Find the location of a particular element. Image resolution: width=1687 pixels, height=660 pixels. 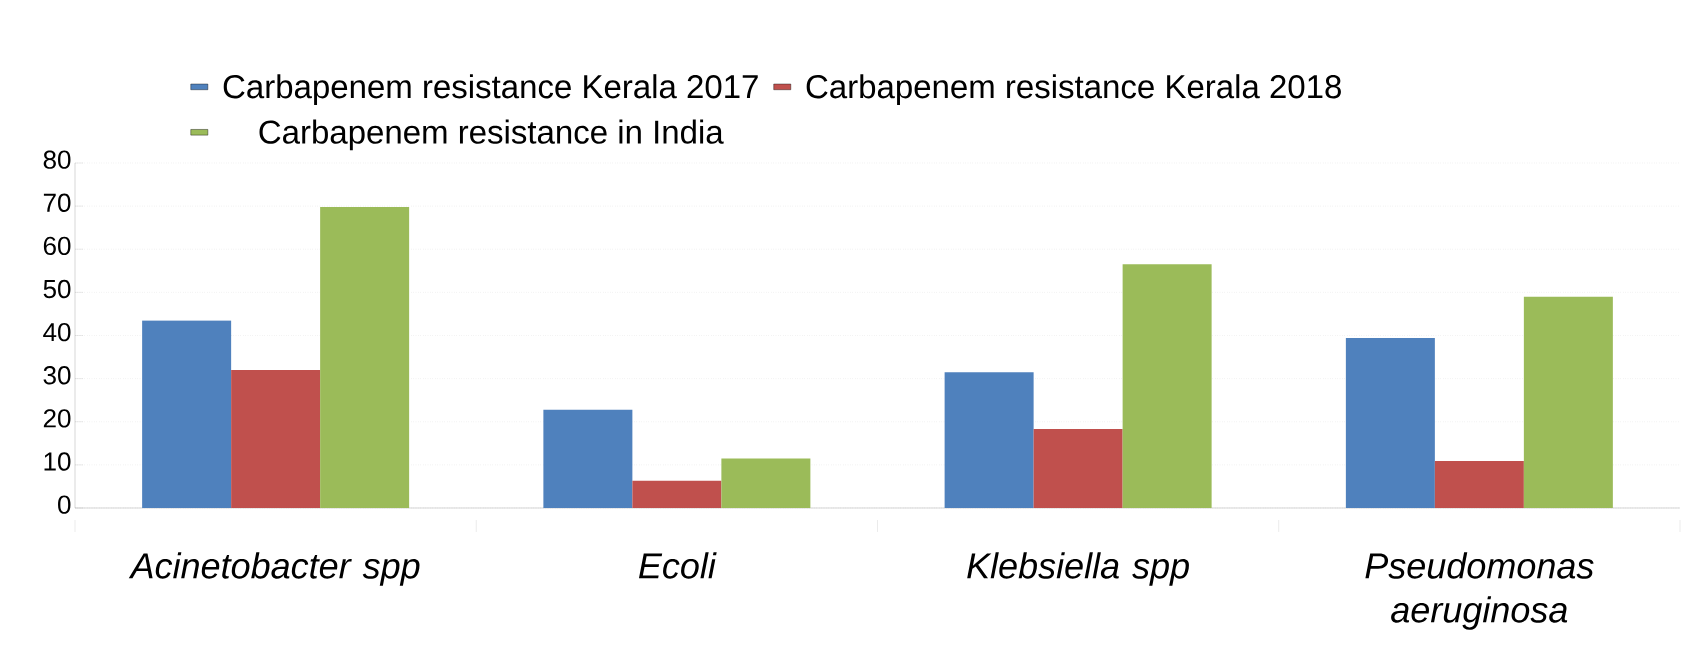

legend-label: Carbapenem resistance in India is located at coordinates (491, 135).